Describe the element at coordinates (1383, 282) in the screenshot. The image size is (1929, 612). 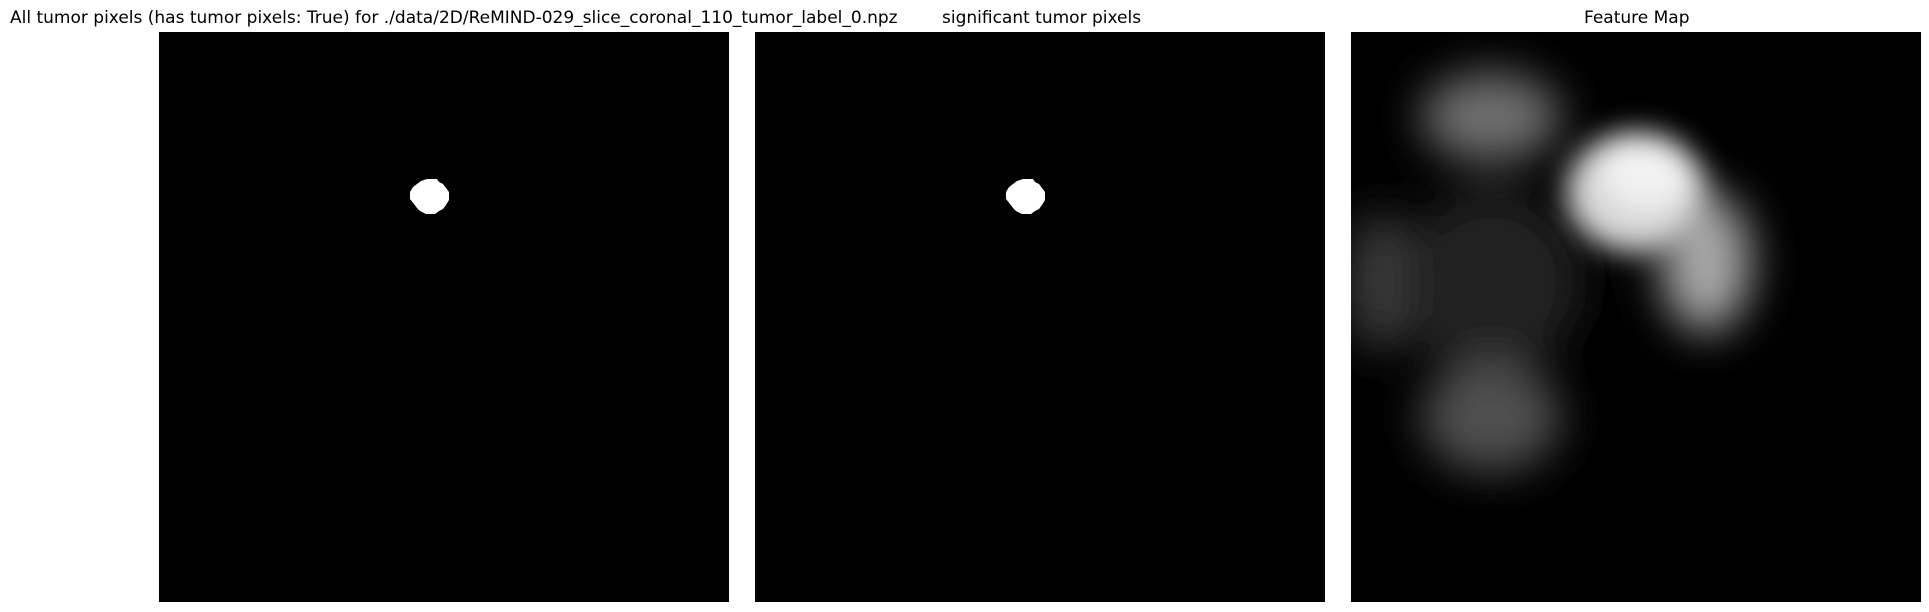
I see `activation-left-edge` at that location.